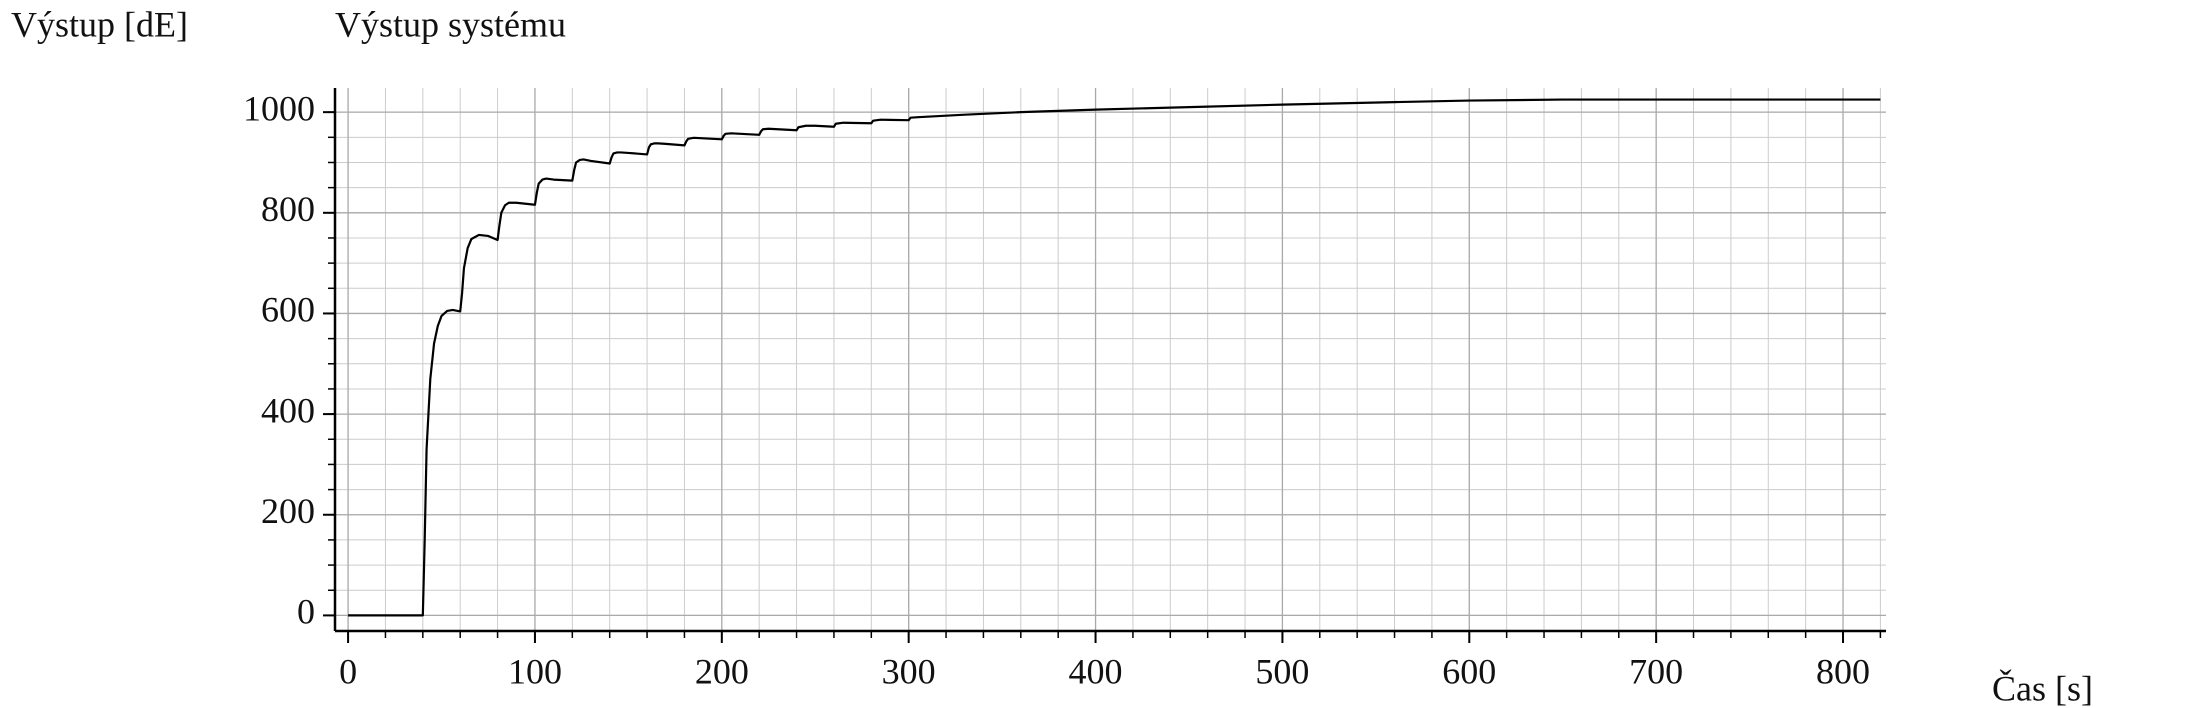  Describe the element at coordinates (288, 410) in the screenshot. I see `y-tick-label: 400` at that location.